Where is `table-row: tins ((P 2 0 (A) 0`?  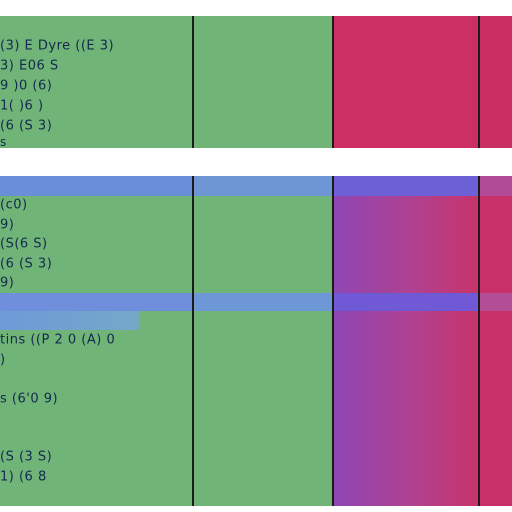 table-row: tins ((P 2 0 (A) 0 is located at coordinates (256, 340).